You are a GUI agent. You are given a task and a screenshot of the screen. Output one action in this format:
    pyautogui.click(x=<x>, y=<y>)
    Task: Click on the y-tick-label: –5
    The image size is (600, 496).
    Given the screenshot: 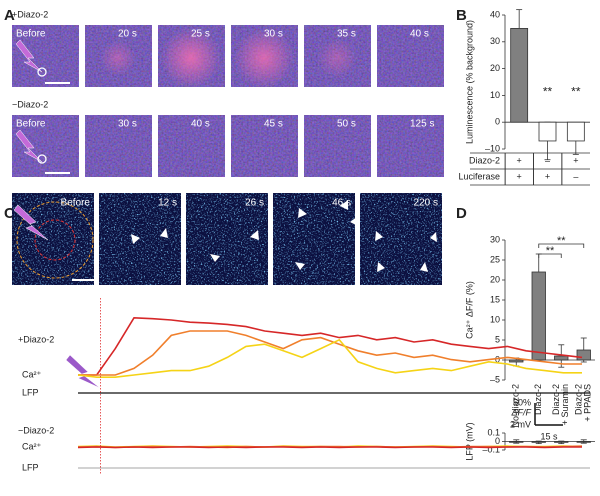 What is the action you would take?
    pyautogui.click(x=495, y=379)
    